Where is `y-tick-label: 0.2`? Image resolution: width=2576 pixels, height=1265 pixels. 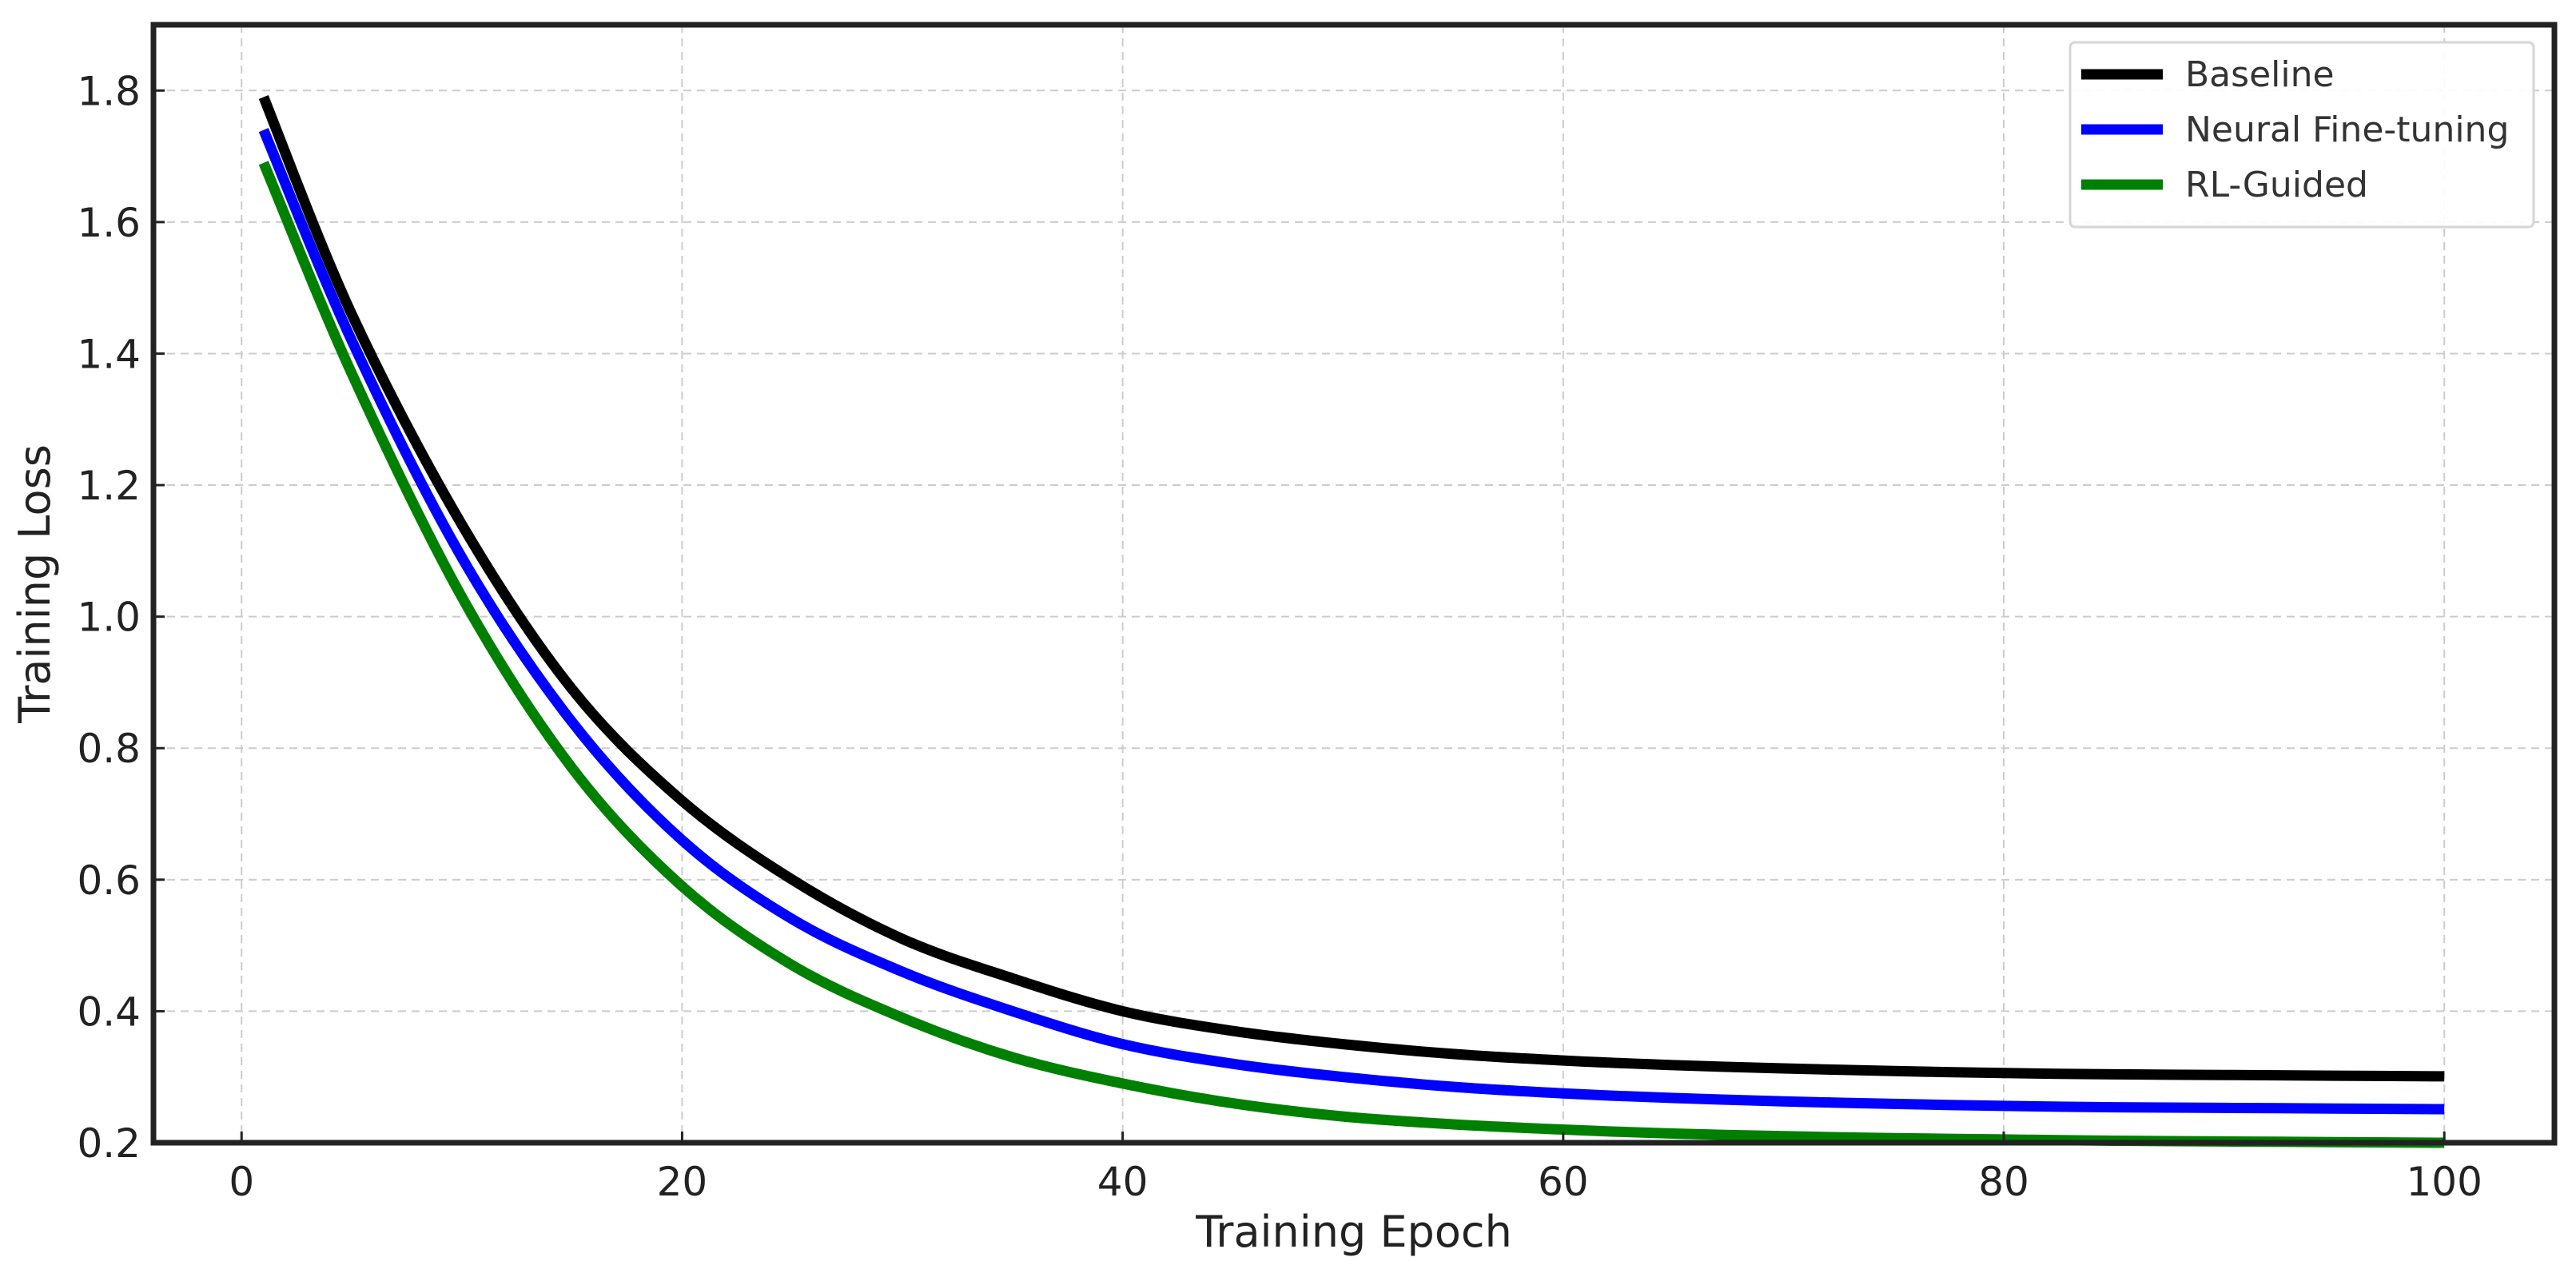 y-tick-label: 0.2 is located at coordinates (109, 1143).